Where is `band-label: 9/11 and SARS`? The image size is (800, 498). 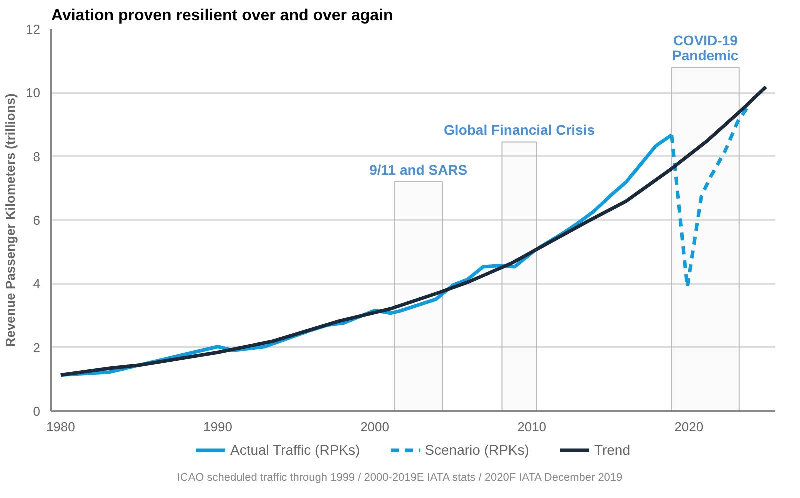
band-label: 9/11 and SARS is located at coordinates (419, 170).